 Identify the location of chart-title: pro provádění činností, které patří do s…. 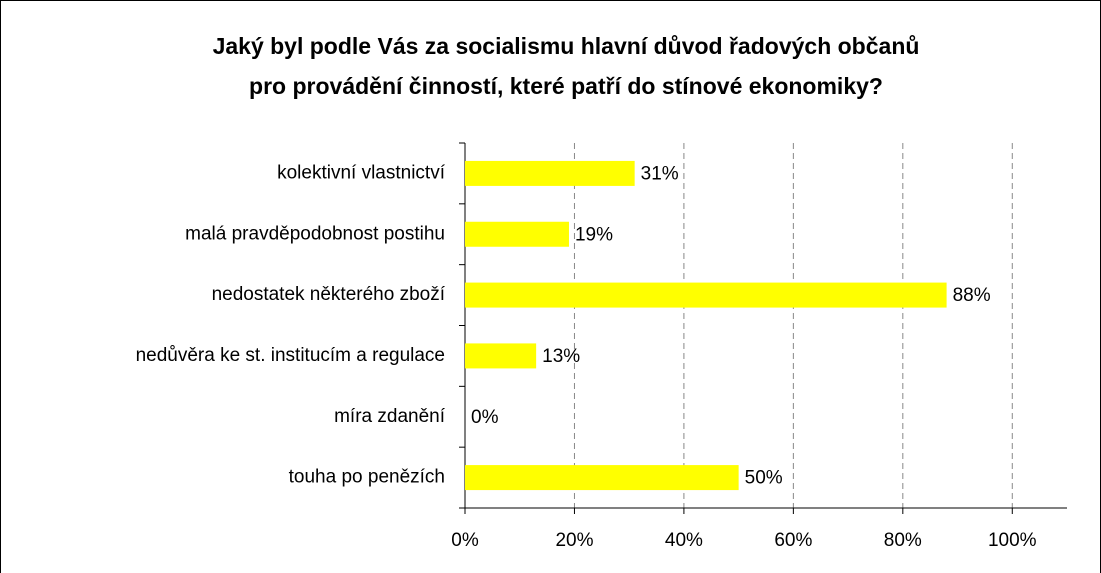
(566, 86).